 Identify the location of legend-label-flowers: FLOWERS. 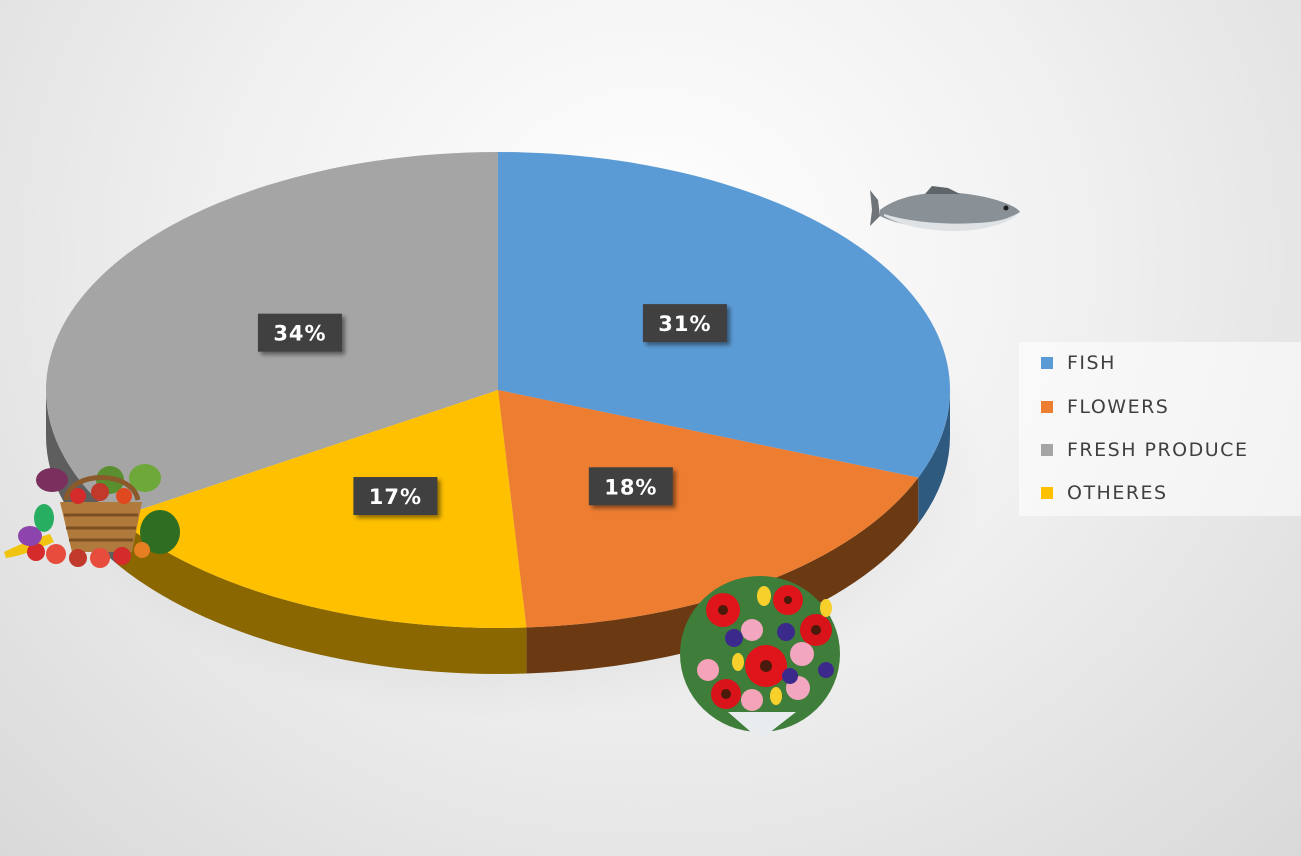
(1118, 407).